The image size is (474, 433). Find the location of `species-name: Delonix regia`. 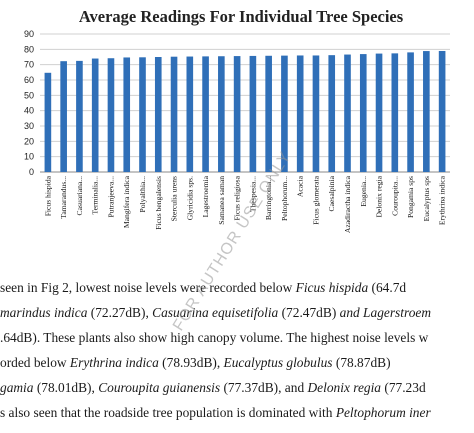

species-name: Delonix regia is located at coordinates (344, 387).